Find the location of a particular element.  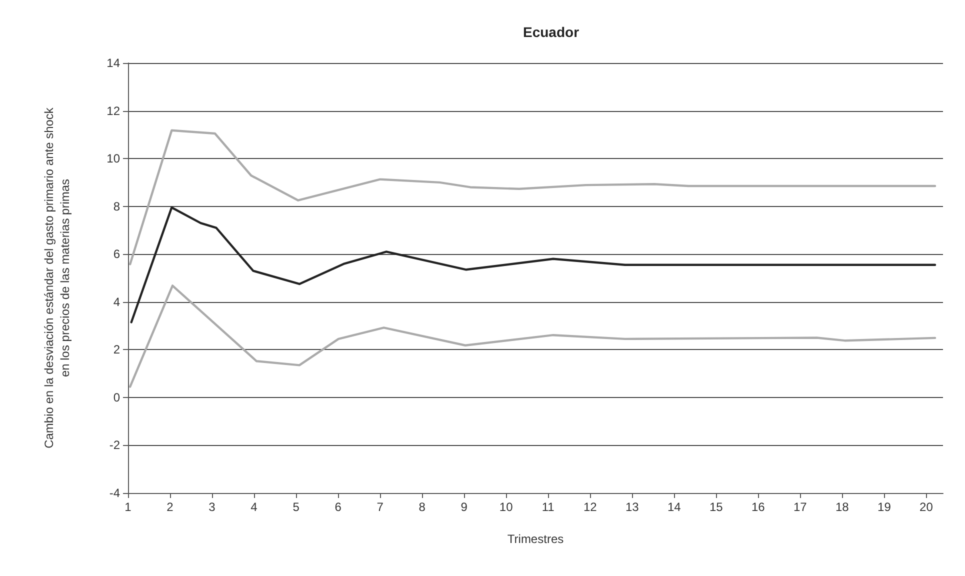

y-tick-label: 2 is located at coordinates (116, 349).